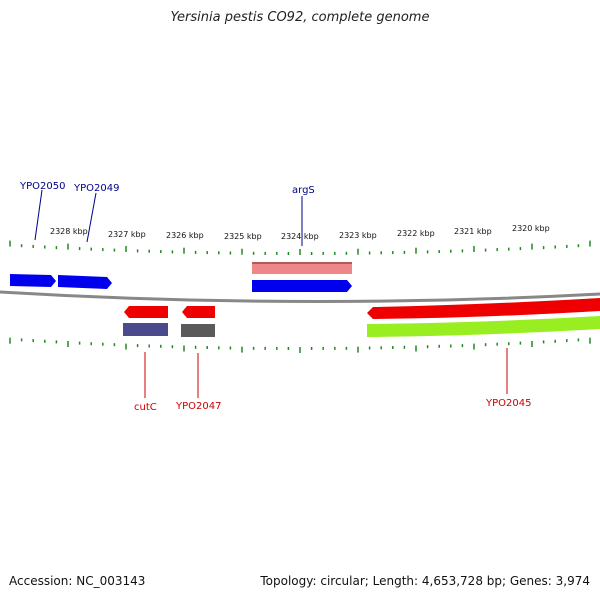 This screenshot has height=600, width=600. Describe the element at coordinates (181, 277) in the screenshot. I see `forward-strand-features` at that location.